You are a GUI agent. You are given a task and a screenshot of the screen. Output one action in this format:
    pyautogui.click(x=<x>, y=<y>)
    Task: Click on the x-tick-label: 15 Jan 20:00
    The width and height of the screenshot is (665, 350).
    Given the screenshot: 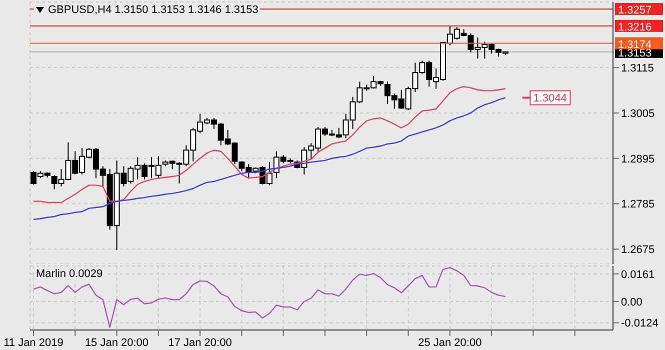 What is the action you would take?
    pyautogui.click(x=116, y=342)
    